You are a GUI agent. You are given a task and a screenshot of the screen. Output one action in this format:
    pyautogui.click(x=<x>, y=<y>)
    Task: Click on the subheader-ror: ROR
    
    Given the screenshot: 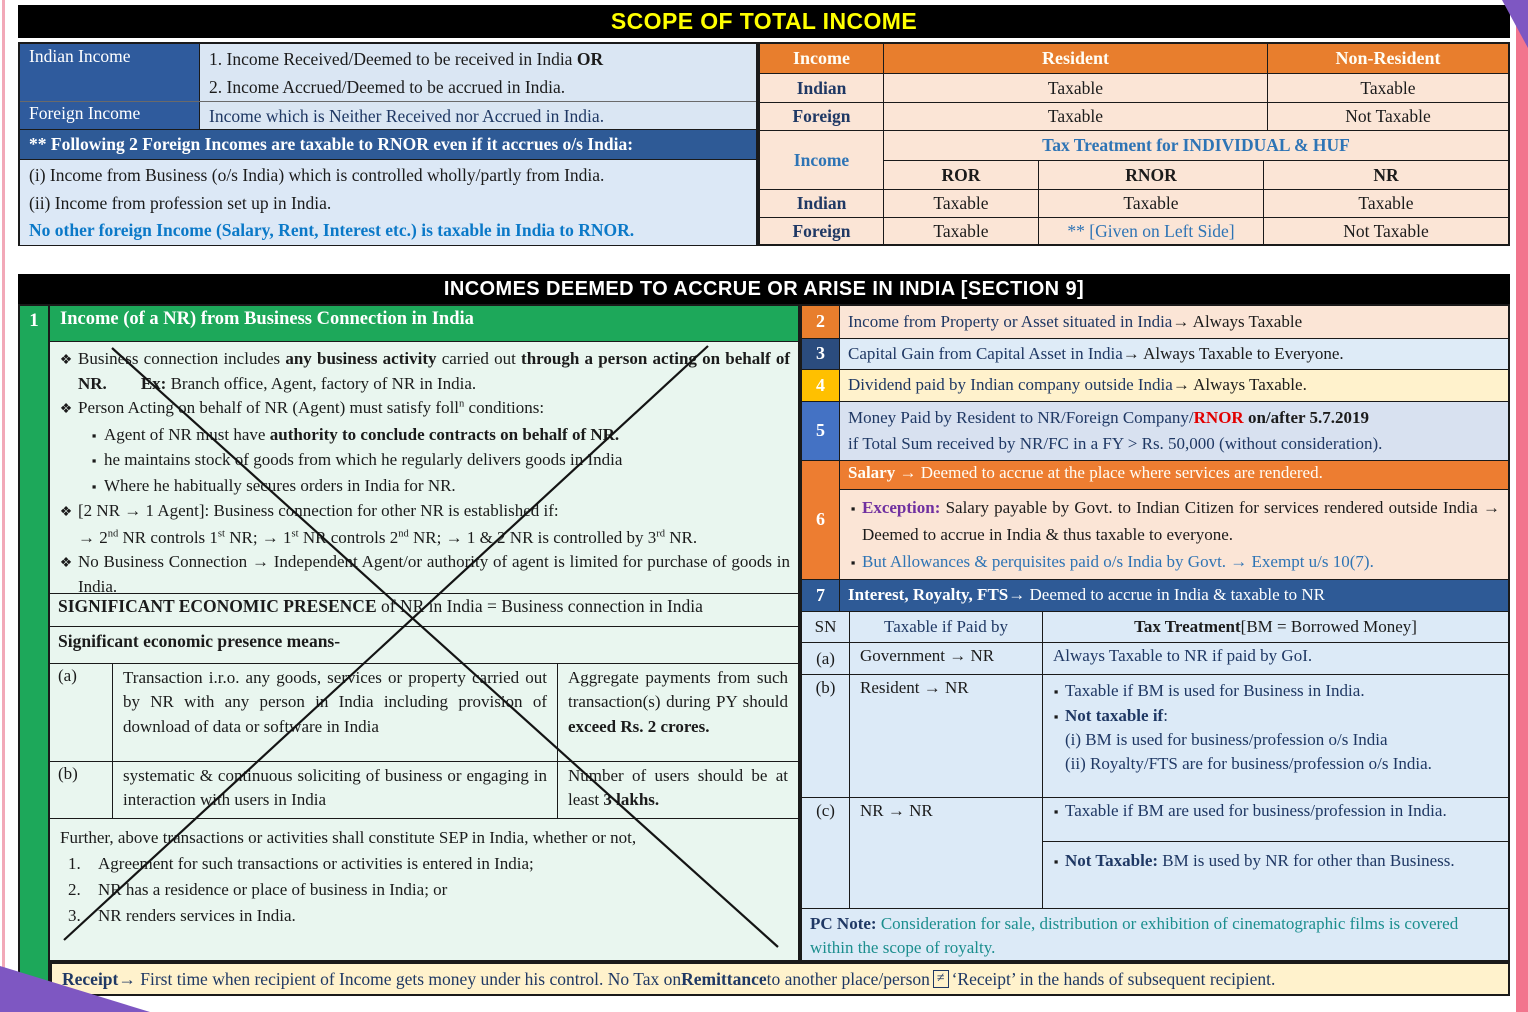 What is the action you would take?
    pyautogui.click(x=961, y=175)
    